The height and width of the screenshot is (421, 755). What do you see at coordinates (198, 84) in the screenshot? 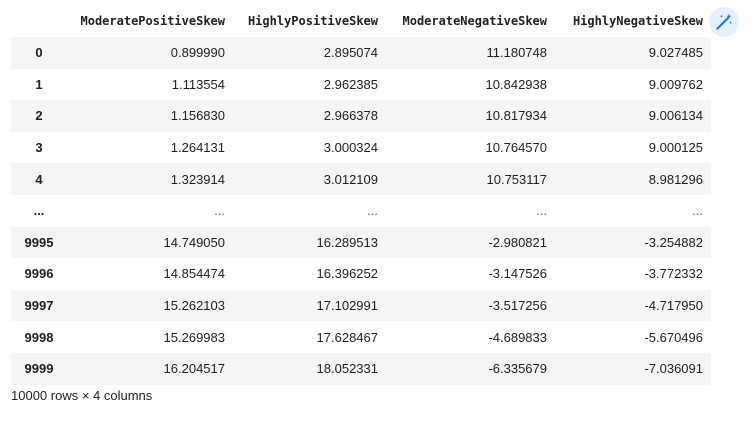
I see `table-cell: 1.113554` at bounding box center [198, 84].